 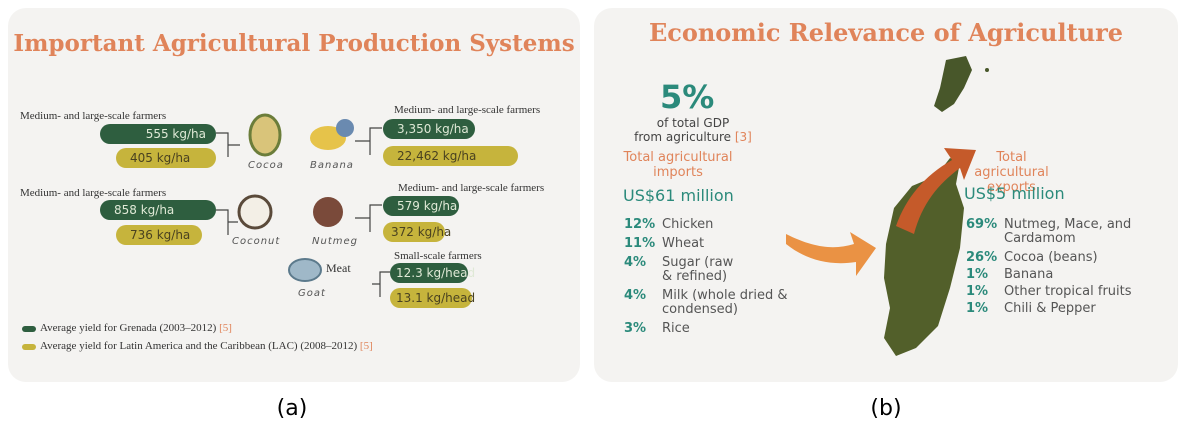 I want to click on grenada-yield: 858 kg/ha, so click(x=158, y=210).